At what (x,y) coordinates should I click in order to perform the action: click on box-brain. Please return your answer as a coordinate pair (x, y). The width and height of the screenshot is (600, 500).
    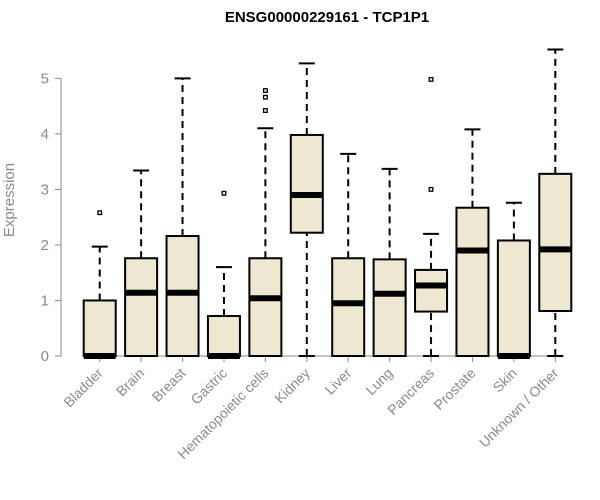
    Looking at the image, I should click on (141, 263).